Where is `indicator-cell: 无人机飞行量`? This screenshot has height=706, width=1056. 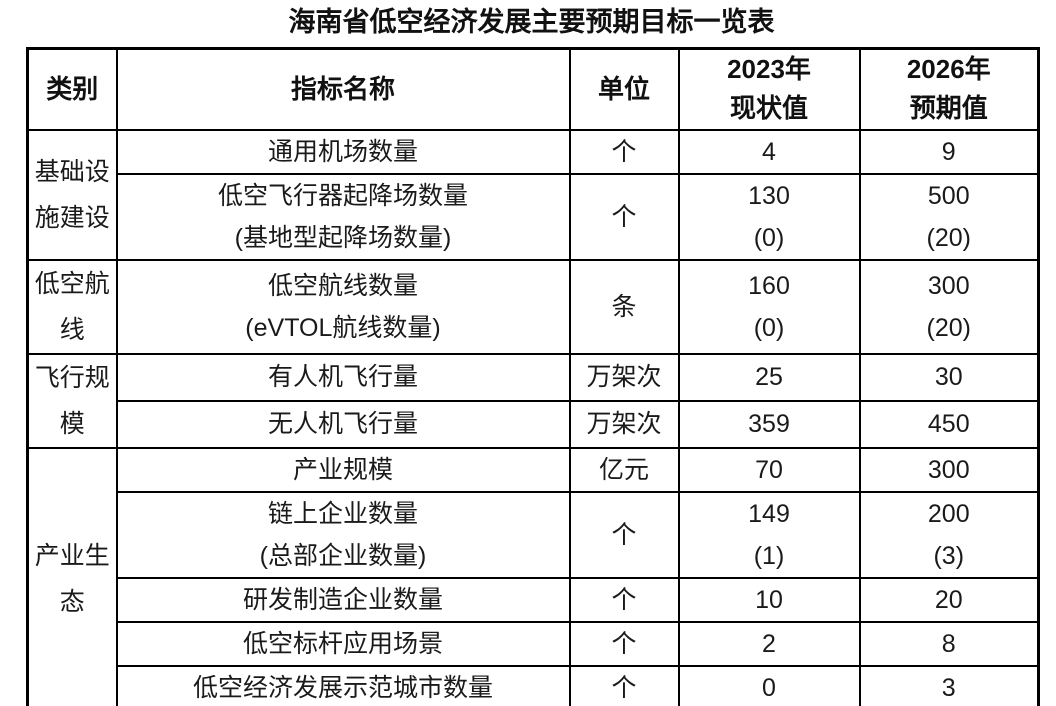
indicator-cell: 无人机飞行量 is located at coordinates (343, 424).